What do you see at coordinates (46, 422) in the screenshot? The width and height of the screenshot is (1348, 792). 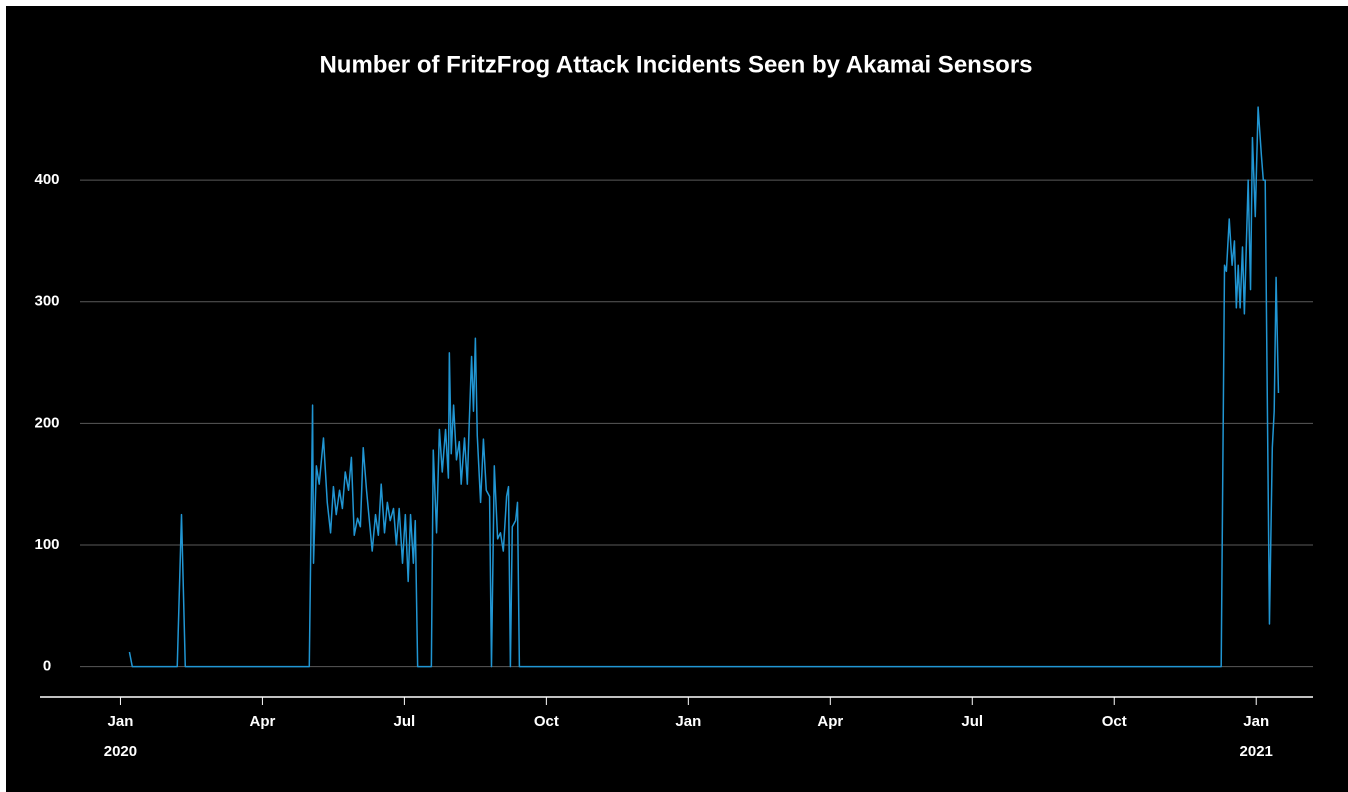 I see `y-tick-label: 200` at bounding box center [46, 422].